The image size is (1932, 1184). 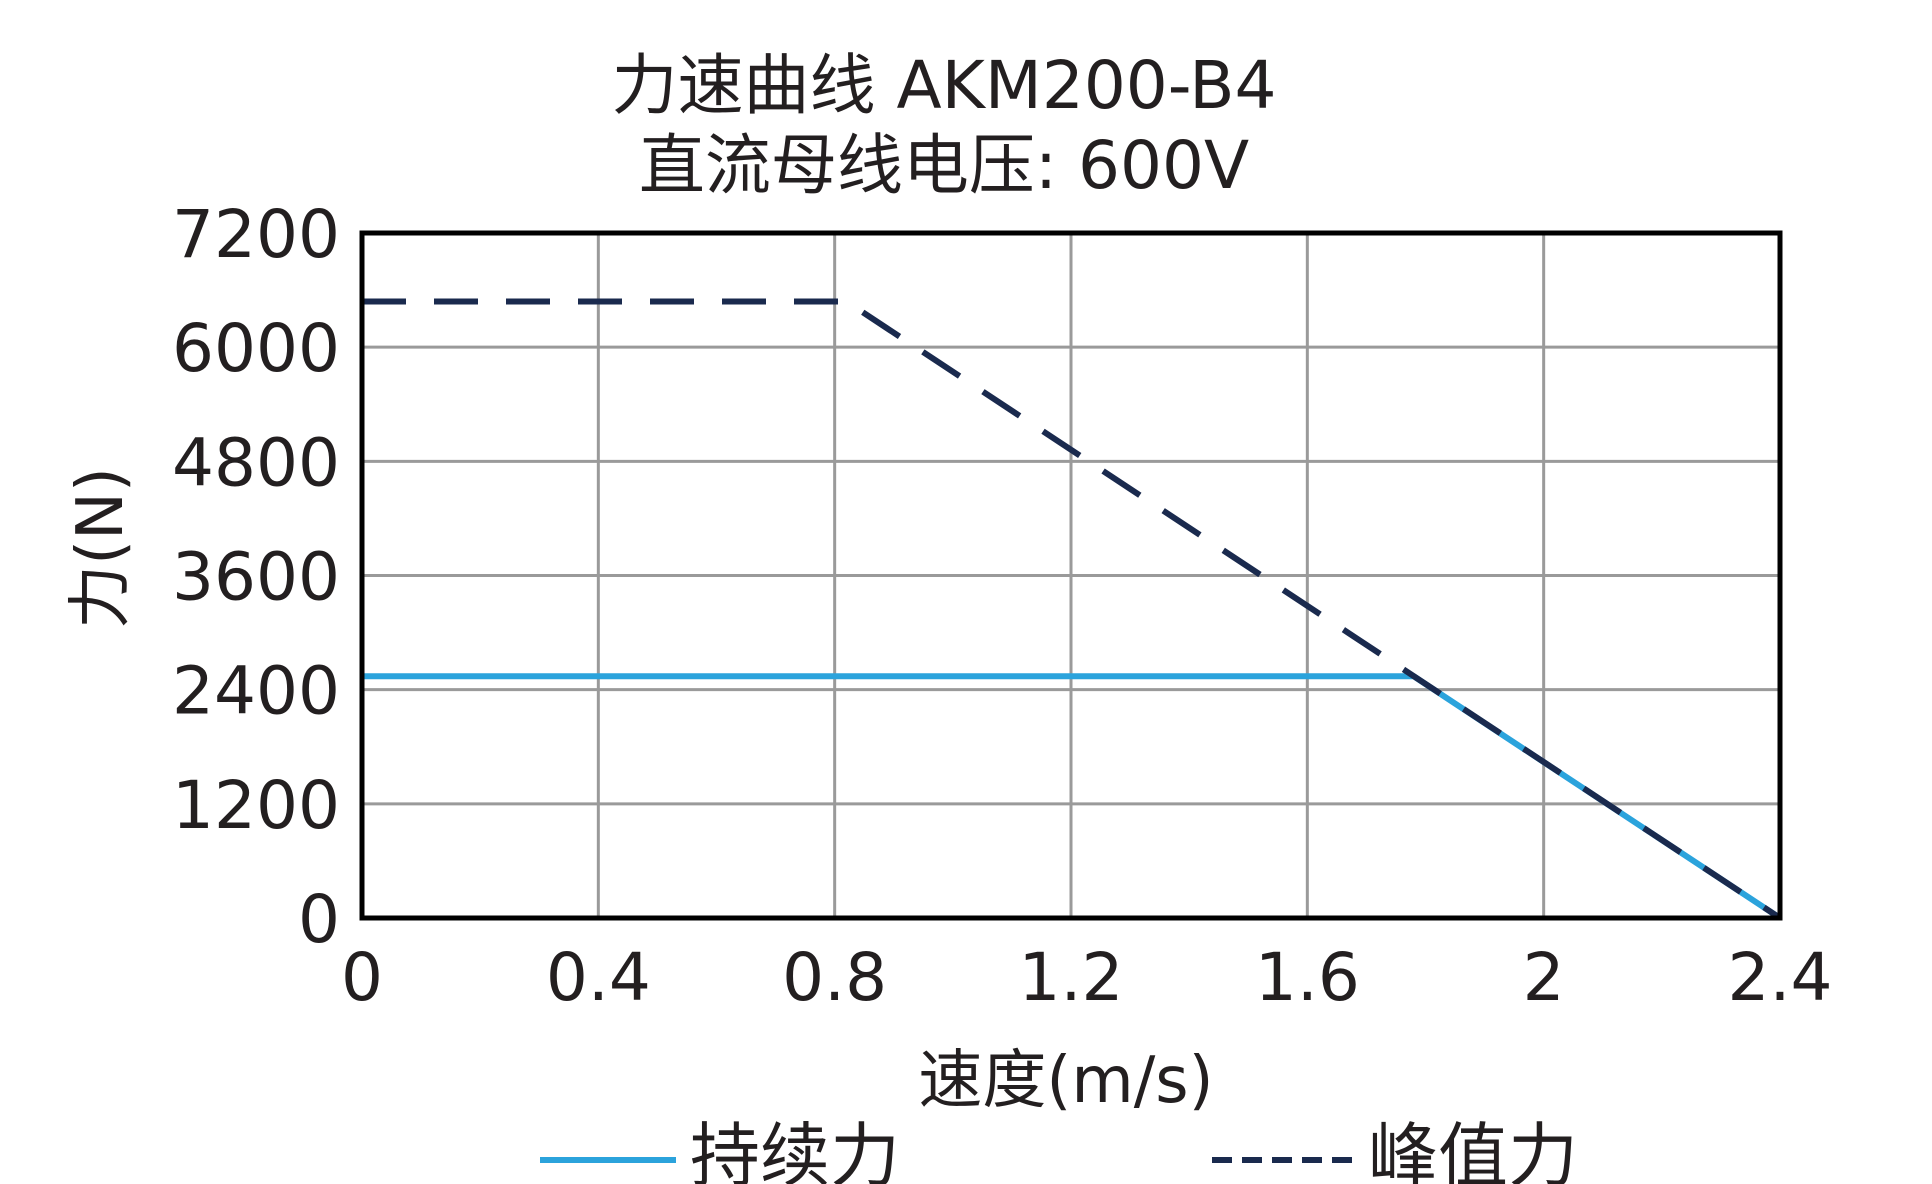 I want to click on chart-title: 力速曲线 AKM200-B4, so click(x=943, y=85).